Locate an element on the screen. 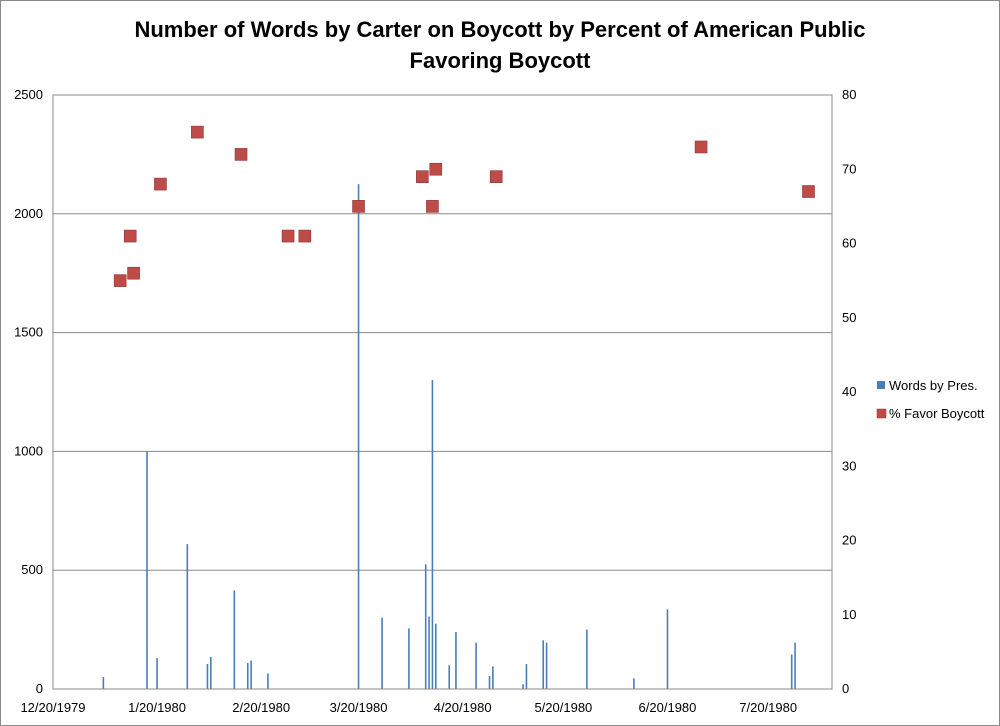 The height and width of the screenshot is (726, 1000). x-tick-label: 5/20/1980 is located at coordinates (563, 707).